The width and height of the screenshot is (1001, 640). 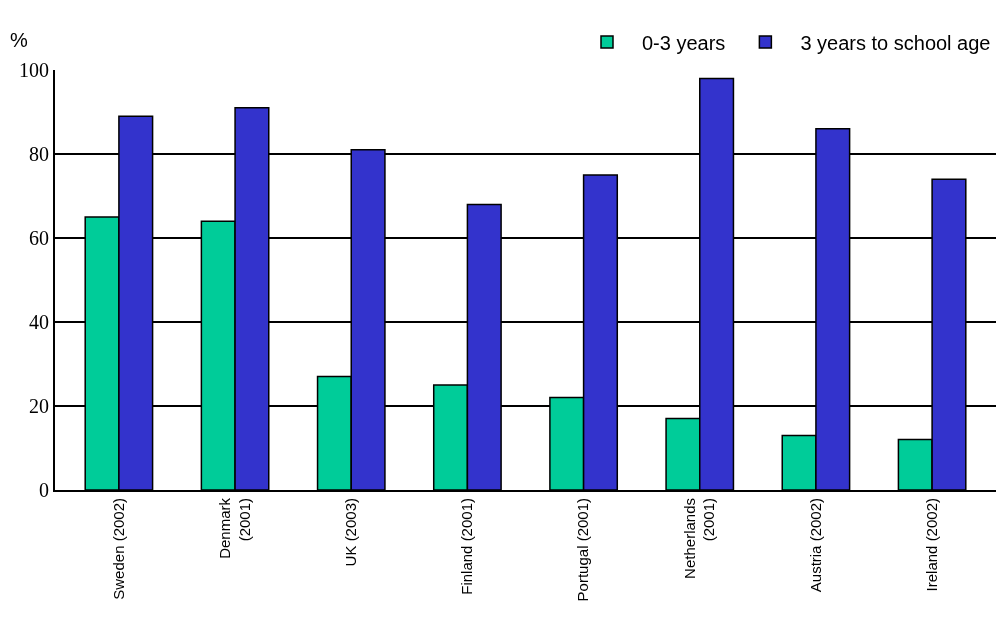 What do you see at coordinates (895, 42) in the screenshot?
I see `legend-label: 3 years to school age` at bounding box center [895, 42].